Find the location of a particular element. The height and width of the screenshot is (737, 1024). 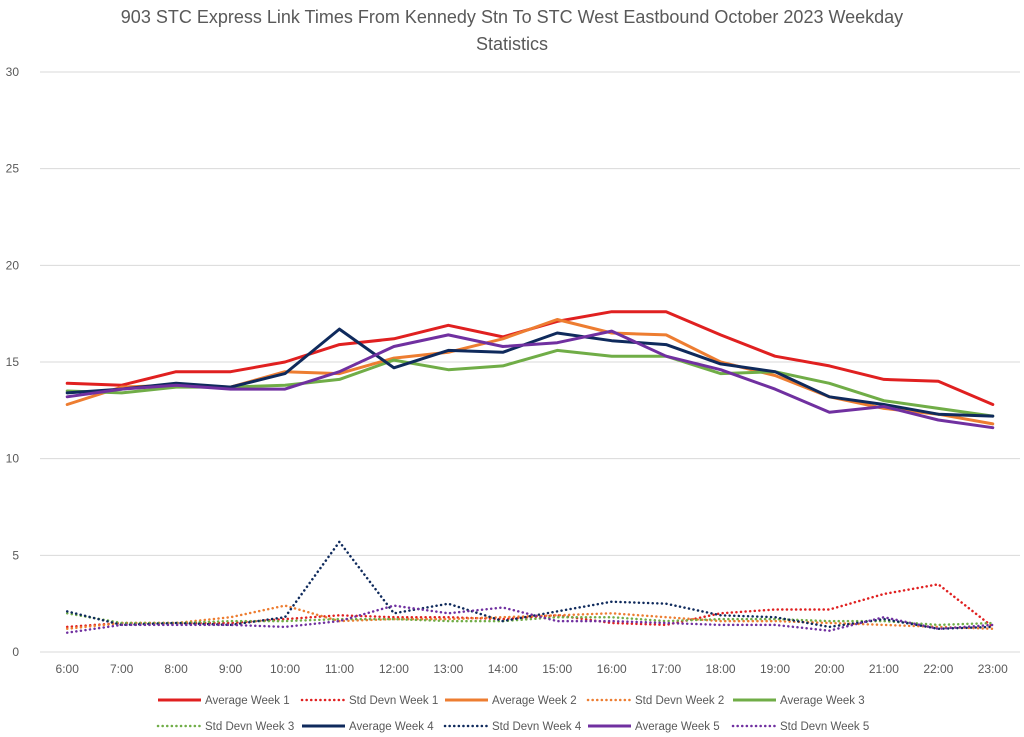

legend-item: Std Devn Week 5 is located at coordinates (800, 727).